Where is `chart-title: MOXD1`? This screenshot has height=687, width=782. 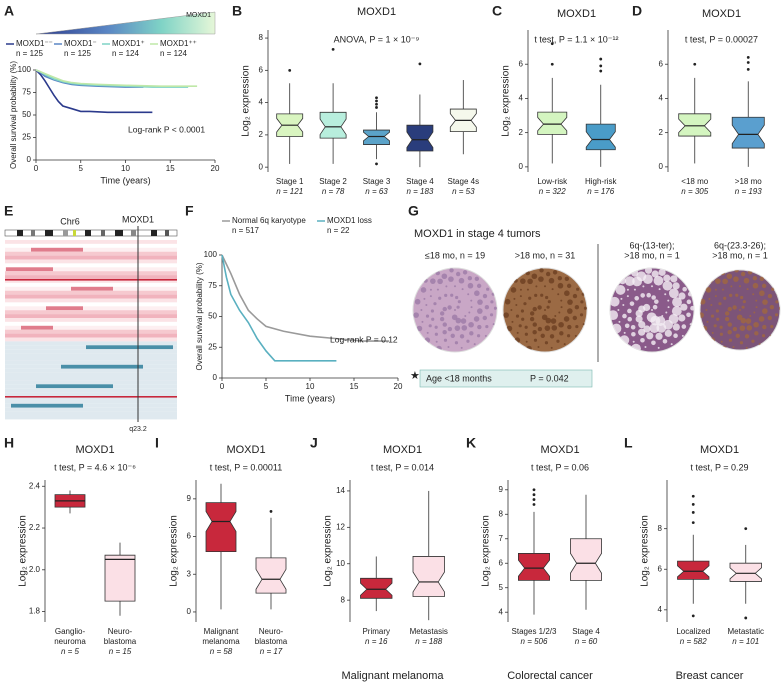 chart-title: MOXD1 is located at coordinates (94, 450).